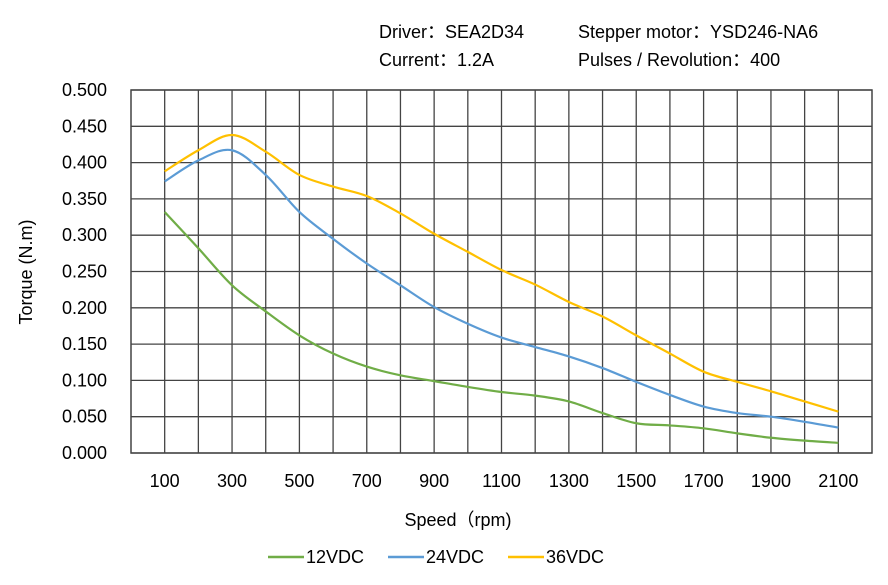 Image resolution: width=888 pixels, height=585 pixels. Describe the element at coordinates (452, 32) in the screenshot. I see `driver-label: Driver：SEA2D34` at that location.